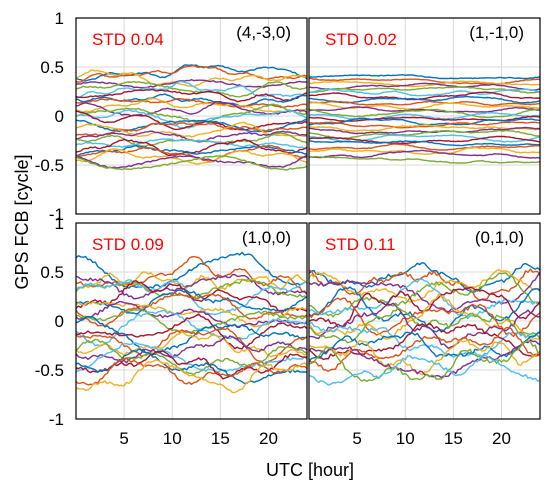 The image size is (550, 491). I want to click on combination-label: (0,1,0), so click(499, 237).